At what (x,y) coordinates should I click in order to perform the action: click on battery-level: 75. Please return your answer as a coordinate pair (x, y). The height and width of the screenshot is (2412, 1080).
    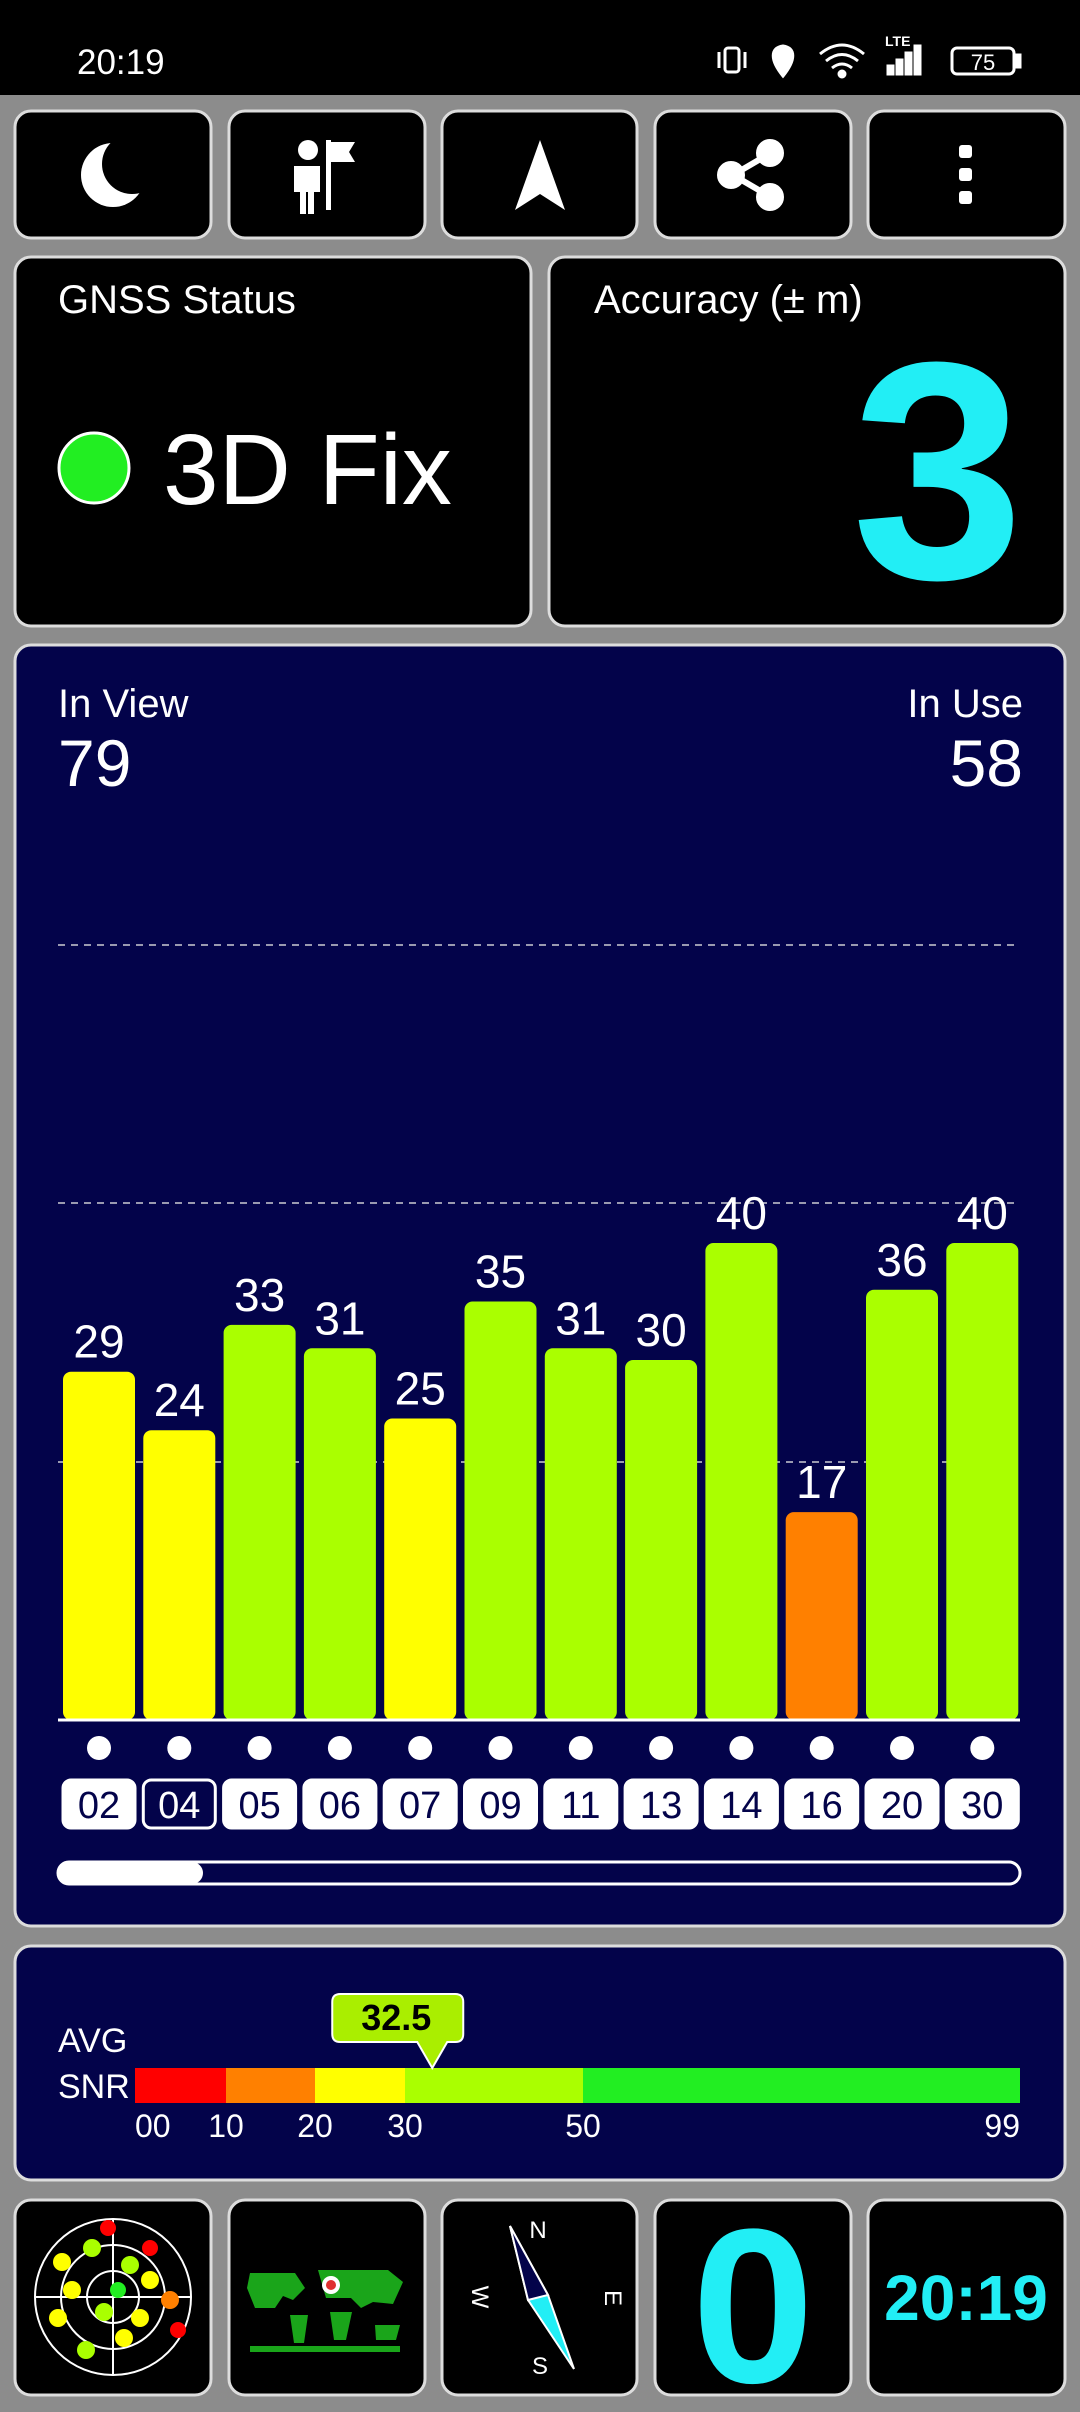
    Looking at the image, I should click on (983, 62).